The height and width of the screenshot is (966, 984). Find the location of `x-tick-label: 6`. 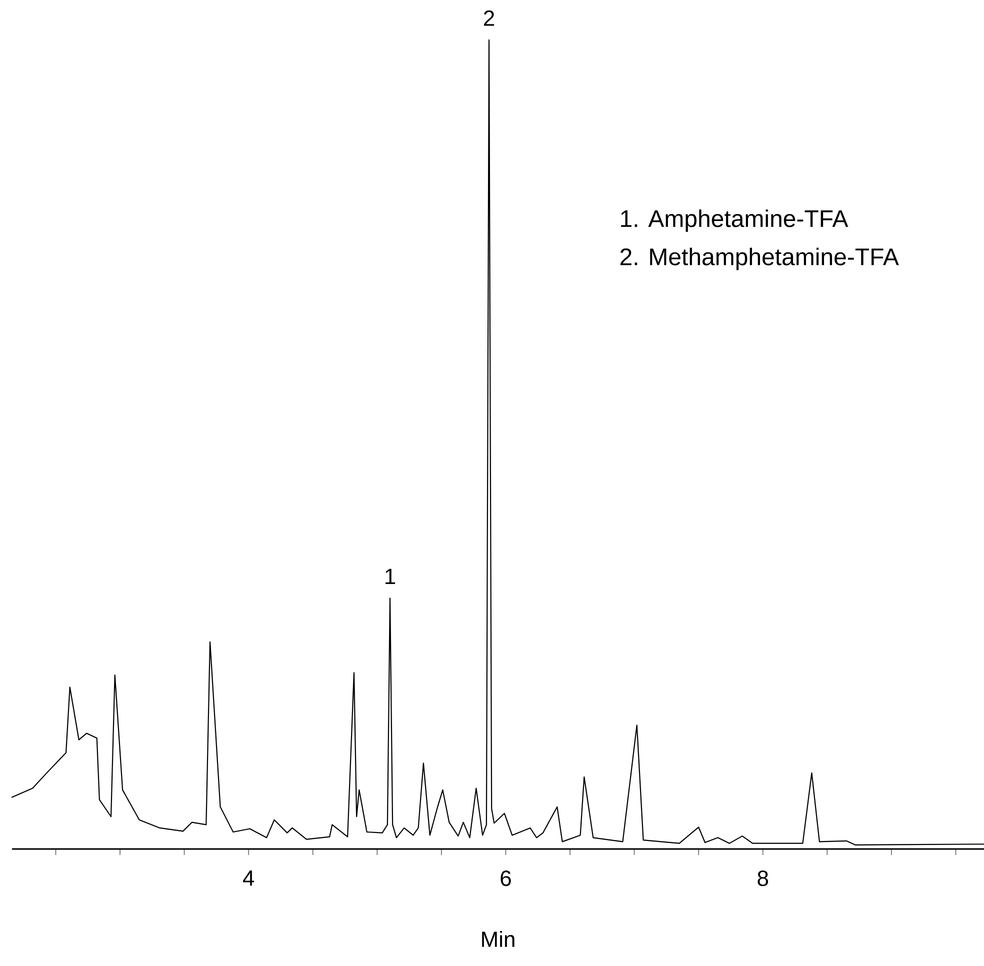

x-tick-label: 6 is located at coordinates (505, 878).